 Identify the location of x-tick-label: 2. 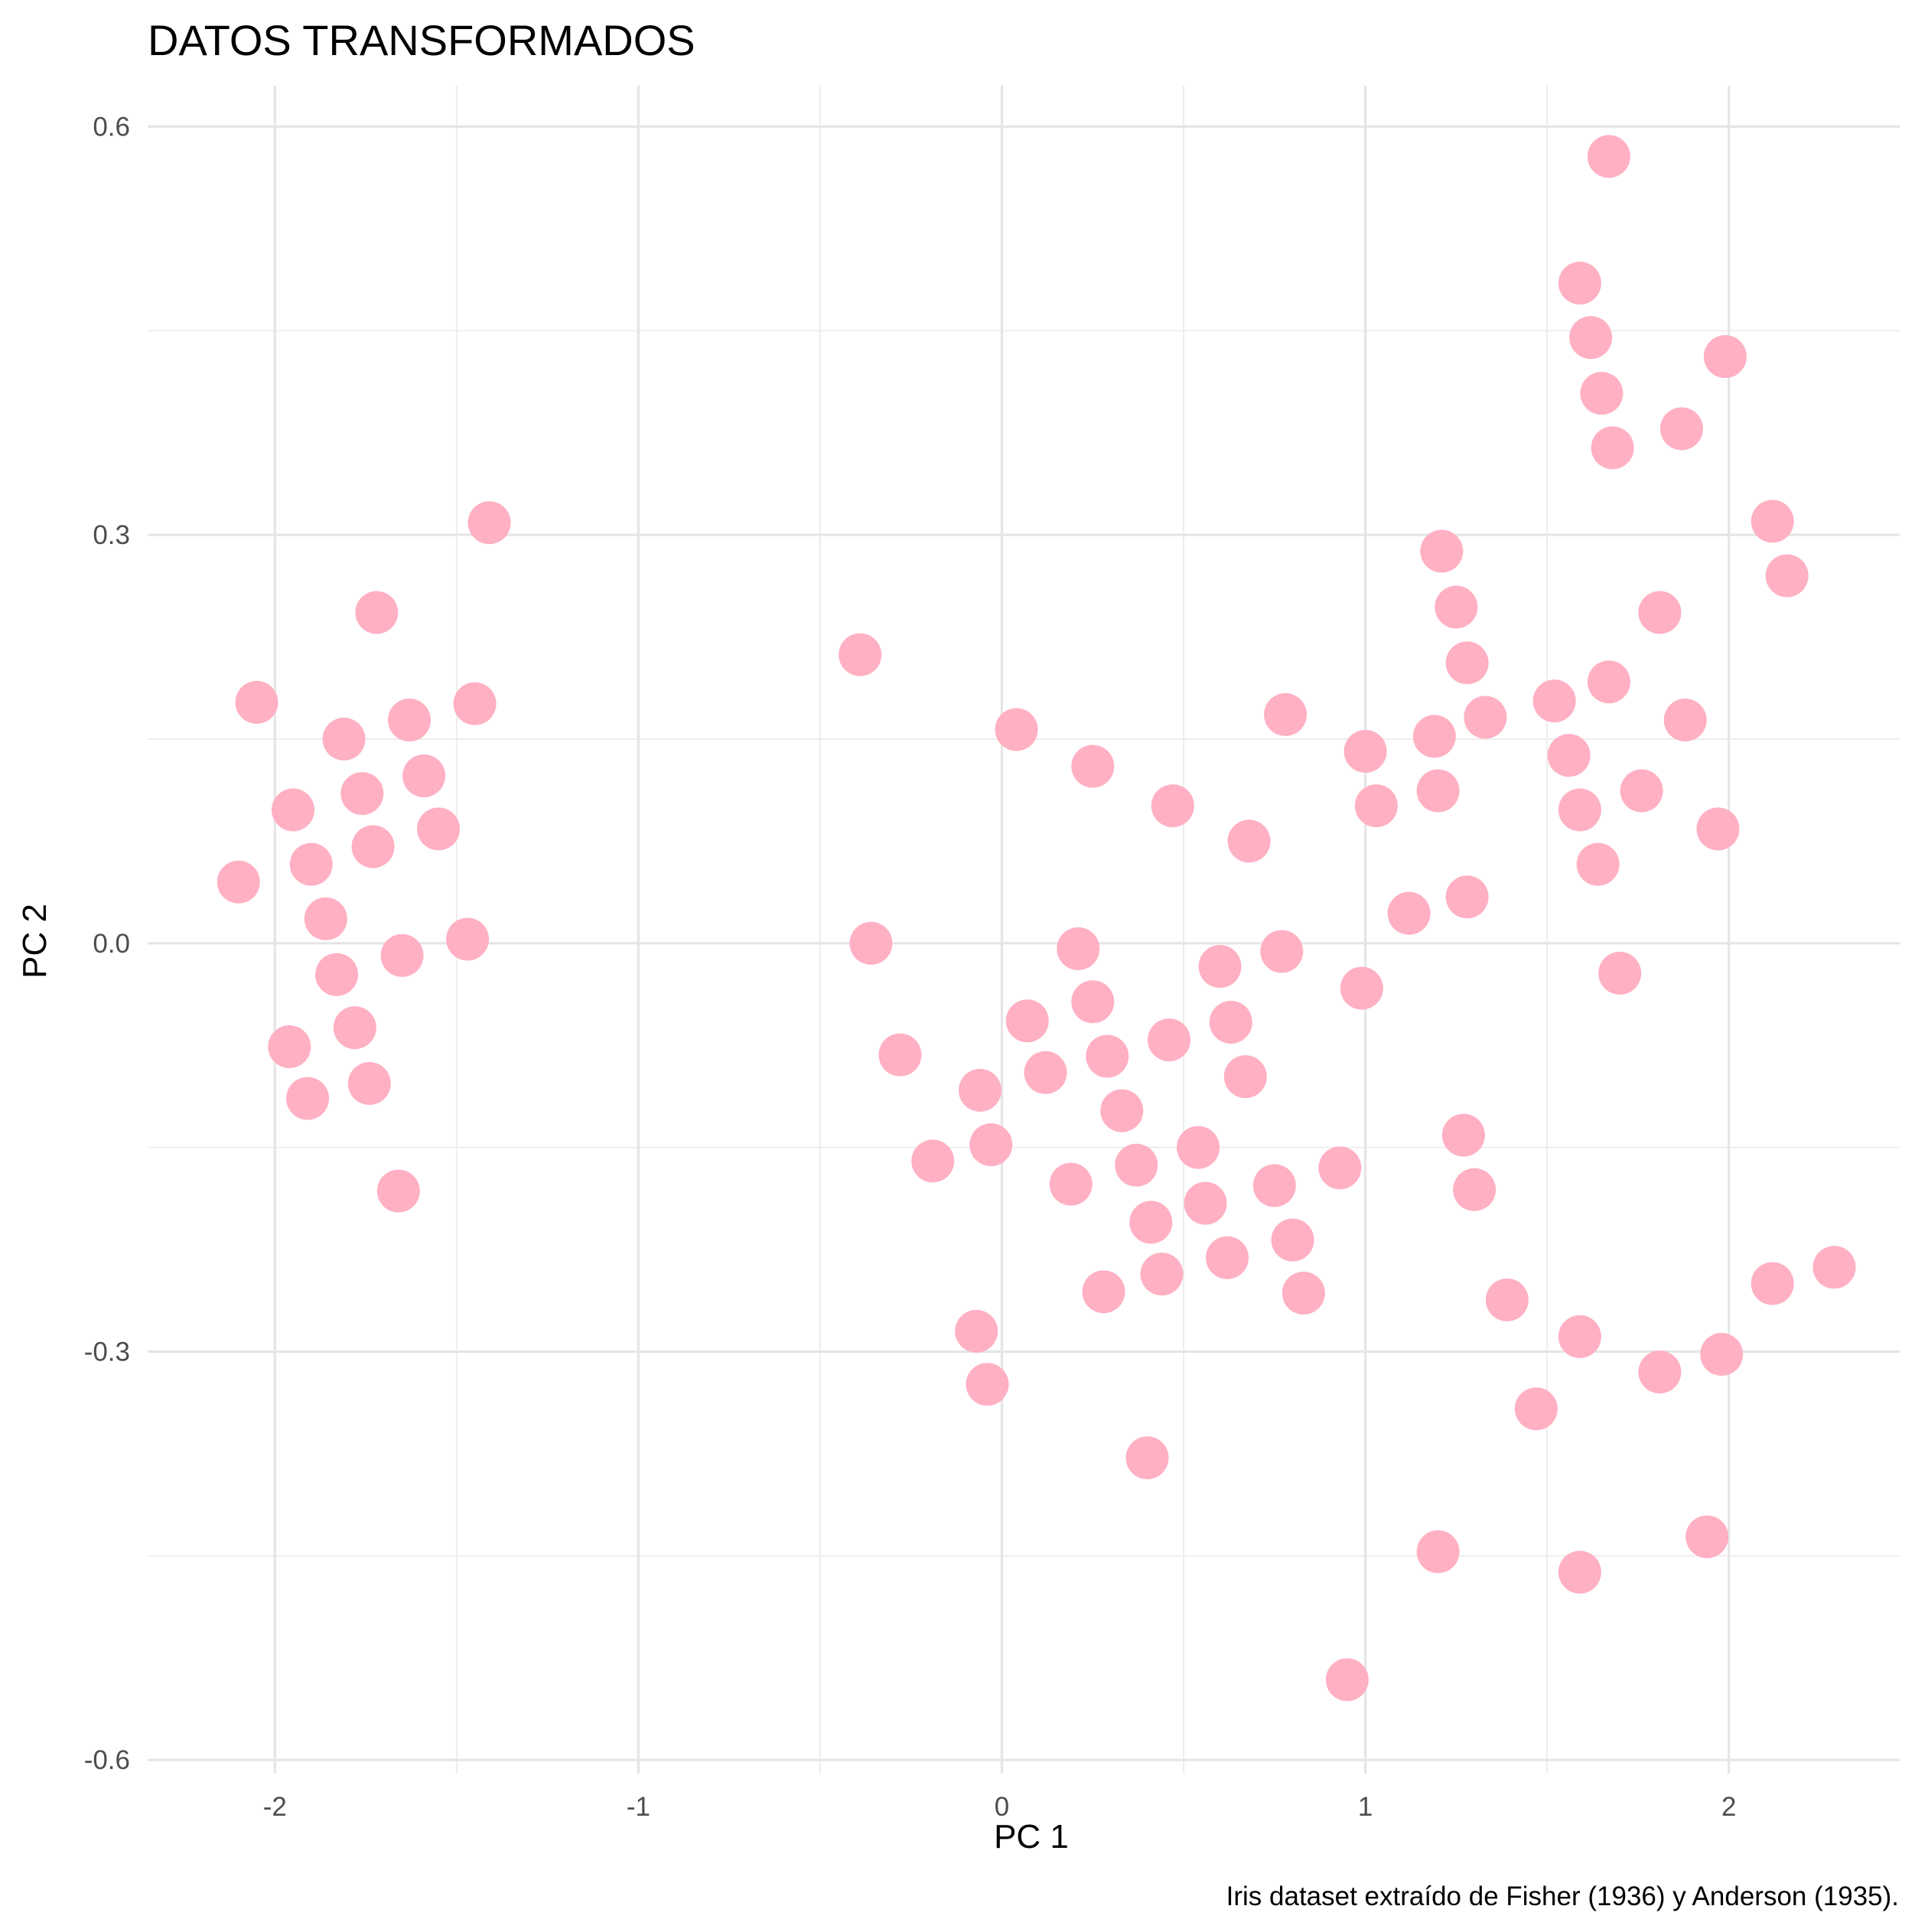
(1728, 1807).